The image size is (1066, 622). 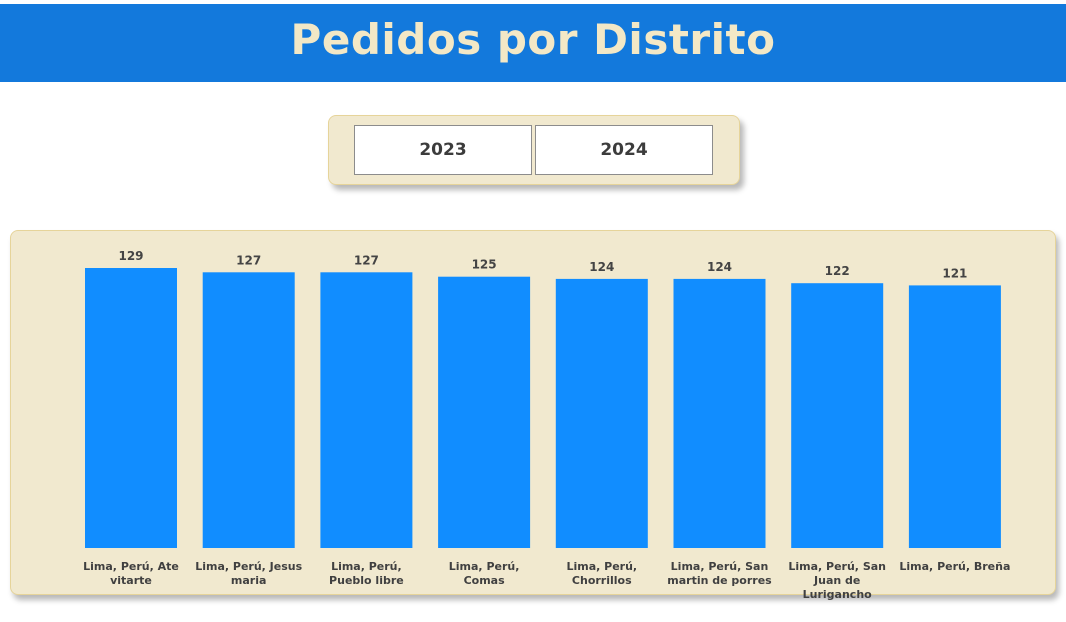 What do you see at coordinates (131, 573) in the screenshot?
I see `category-label: Lima, Perú, Ate vitarte` at bounding box center [131, 573].